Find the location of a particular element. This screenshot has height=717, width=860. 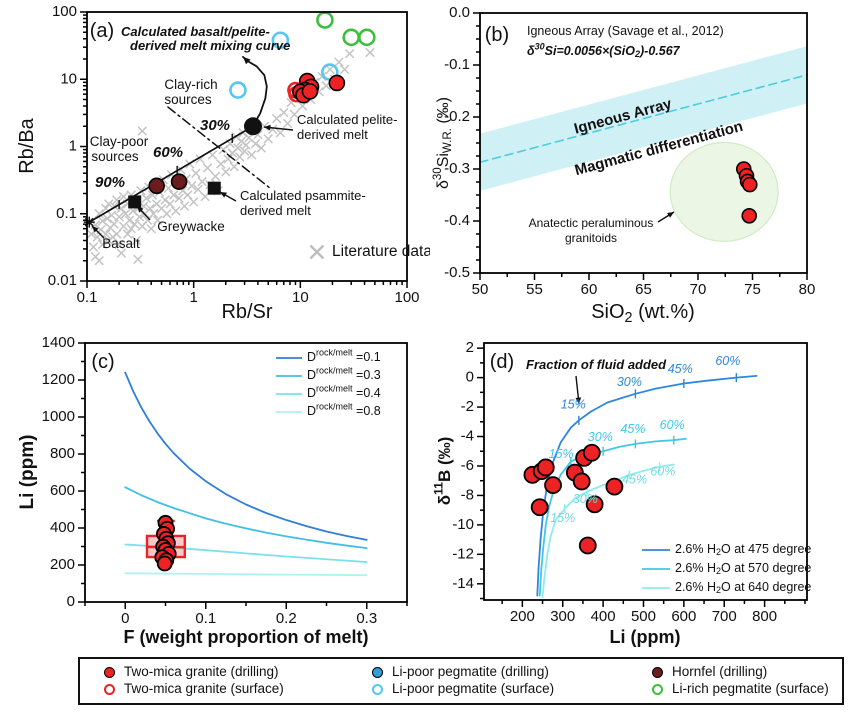

svg-text: -10 is located at coordinates (463, 524).